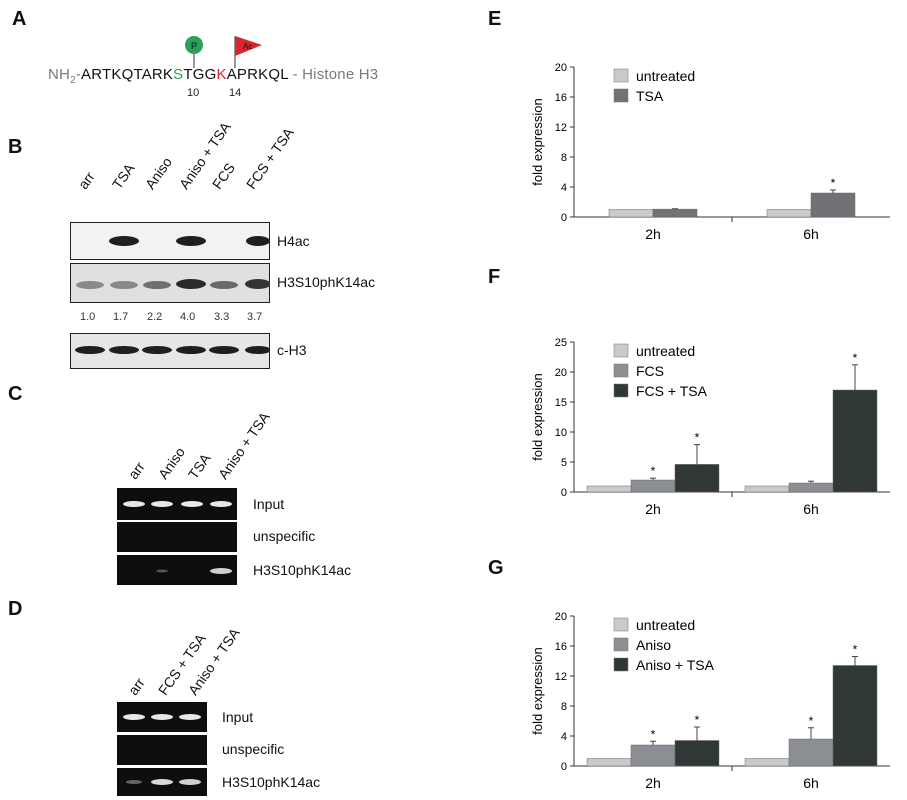  Describe the element at coordinates (293, 241) in the screenshot. I see `blot-label: H4ac` at that location.